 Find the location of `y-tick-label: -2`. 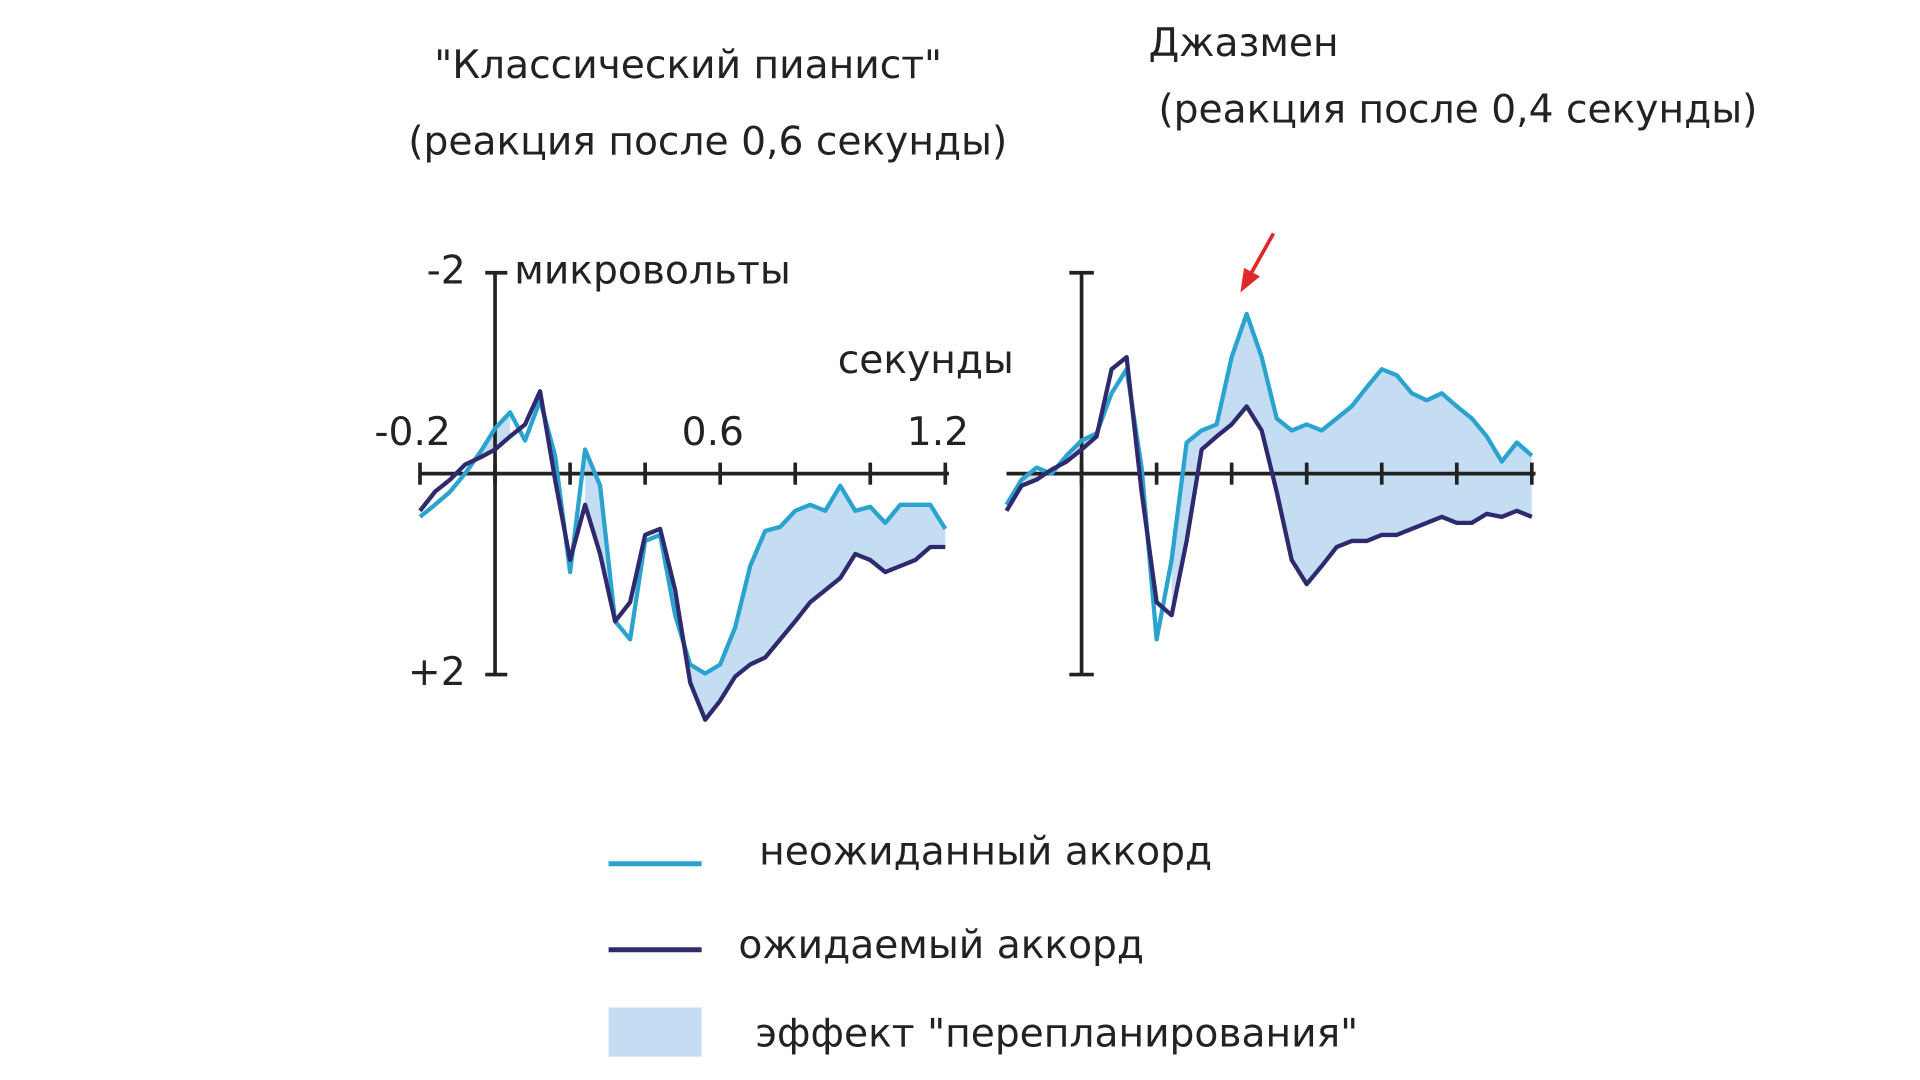

y-tick-label: -2 is located at coordinates (446, 270).